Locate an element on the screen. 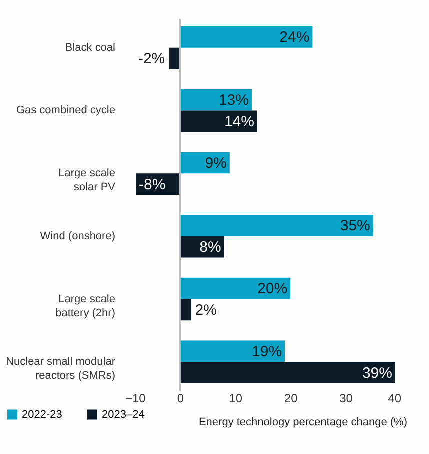  y-tick-label: Large scale battery (2hr) is located at coordinates (86, 306).